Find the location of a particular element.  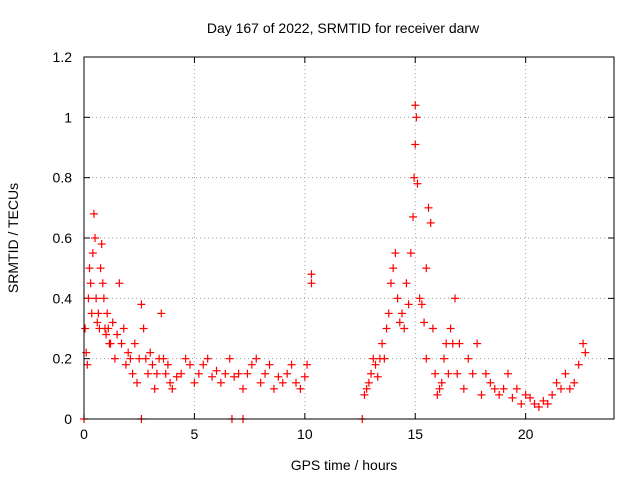

y-tick-label: 0.2 is located at coordinates (63, 359).